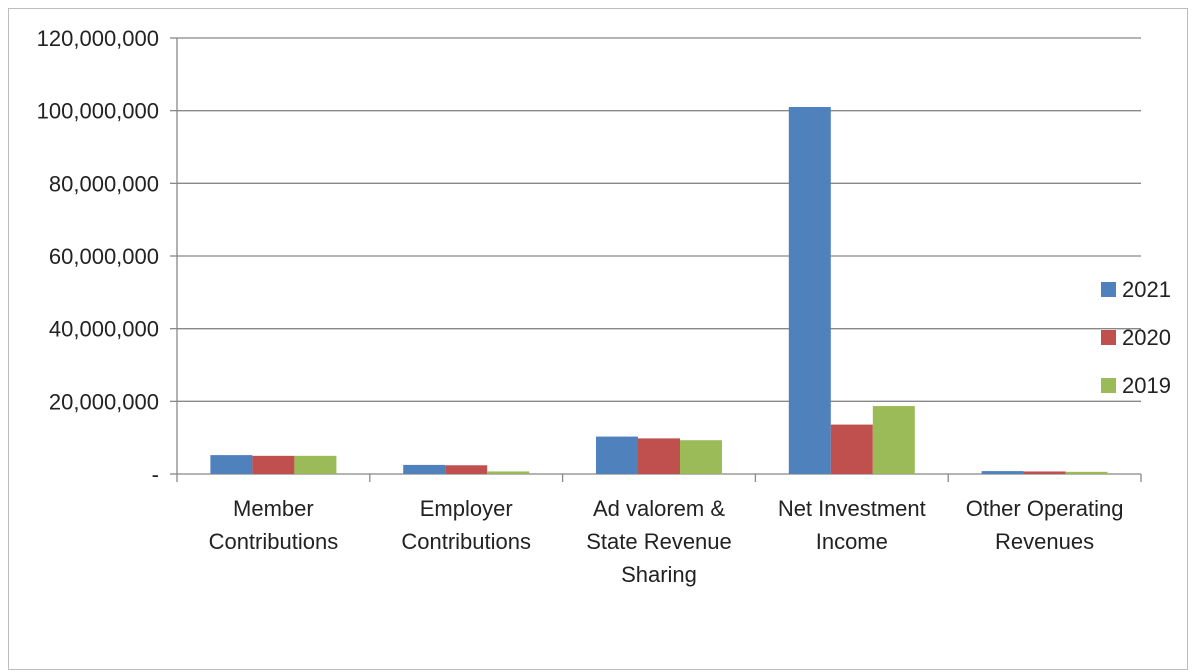 This screenshot has width=1195, height=672. Describe the element at coordinates (1146, 289) in the screenshot. I see `legend-label: 2021` at that location.